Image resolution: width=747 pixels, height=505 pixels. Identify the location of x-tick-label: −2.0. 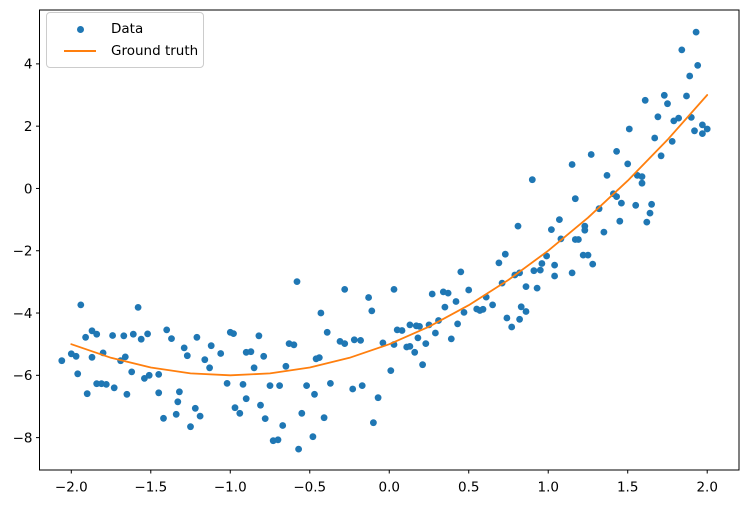
(71, 488).